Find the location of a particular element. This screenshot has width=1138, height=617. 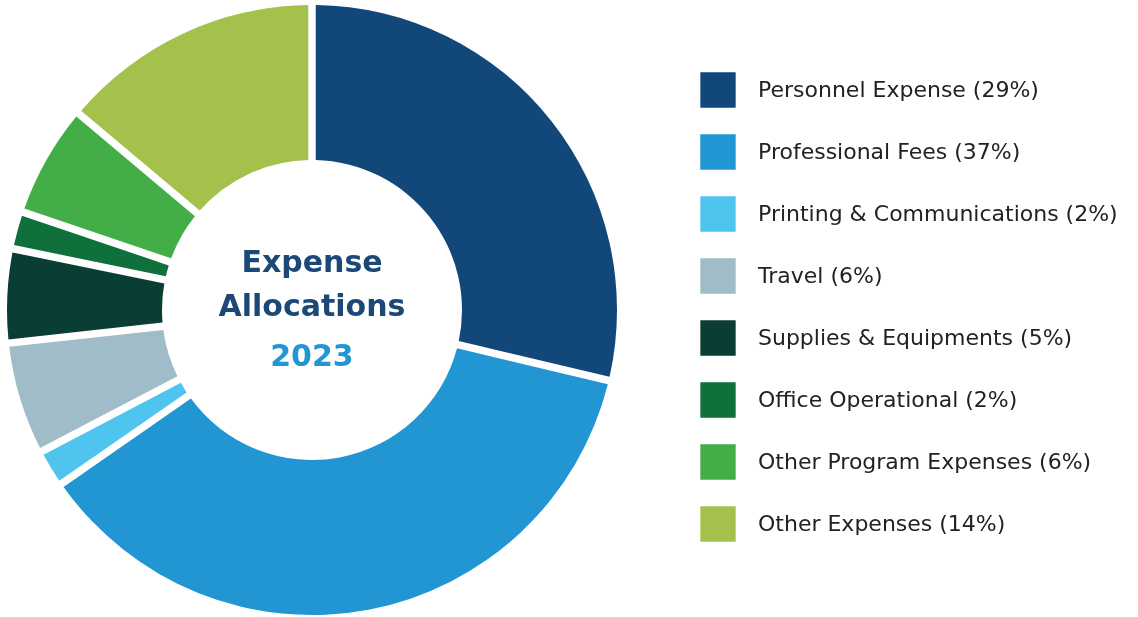

legend-label: Printing & Communications (2%) is located at coordinates (938, 213).